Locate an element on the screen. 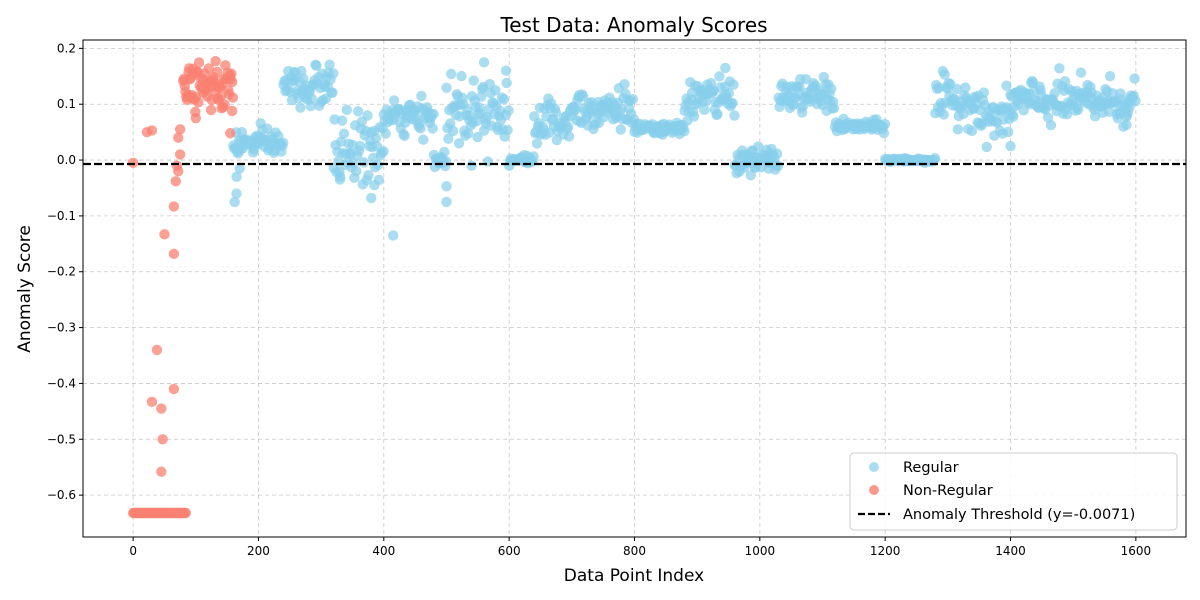 This screenshot has width=1200, height=600. legend-regular-marker is located at coordinates (874, 467).